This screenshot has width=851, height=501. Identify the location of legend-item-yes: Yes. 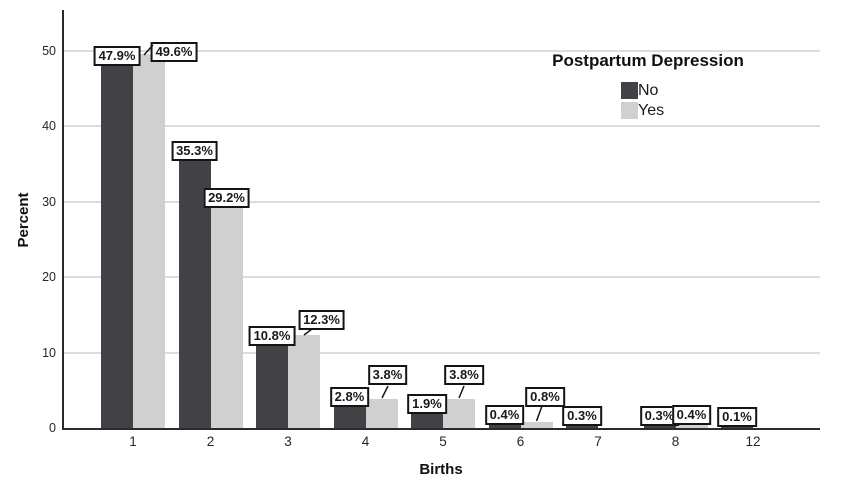
(642, 110).